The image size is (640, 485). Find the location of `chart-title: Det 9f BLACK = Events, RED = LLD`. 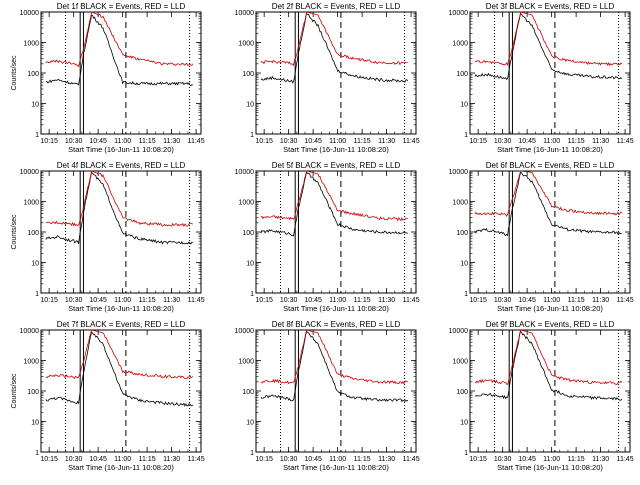

chart-title: Det 9f BLACK = Events, RED = LLD is located at coordinates (550, 324).